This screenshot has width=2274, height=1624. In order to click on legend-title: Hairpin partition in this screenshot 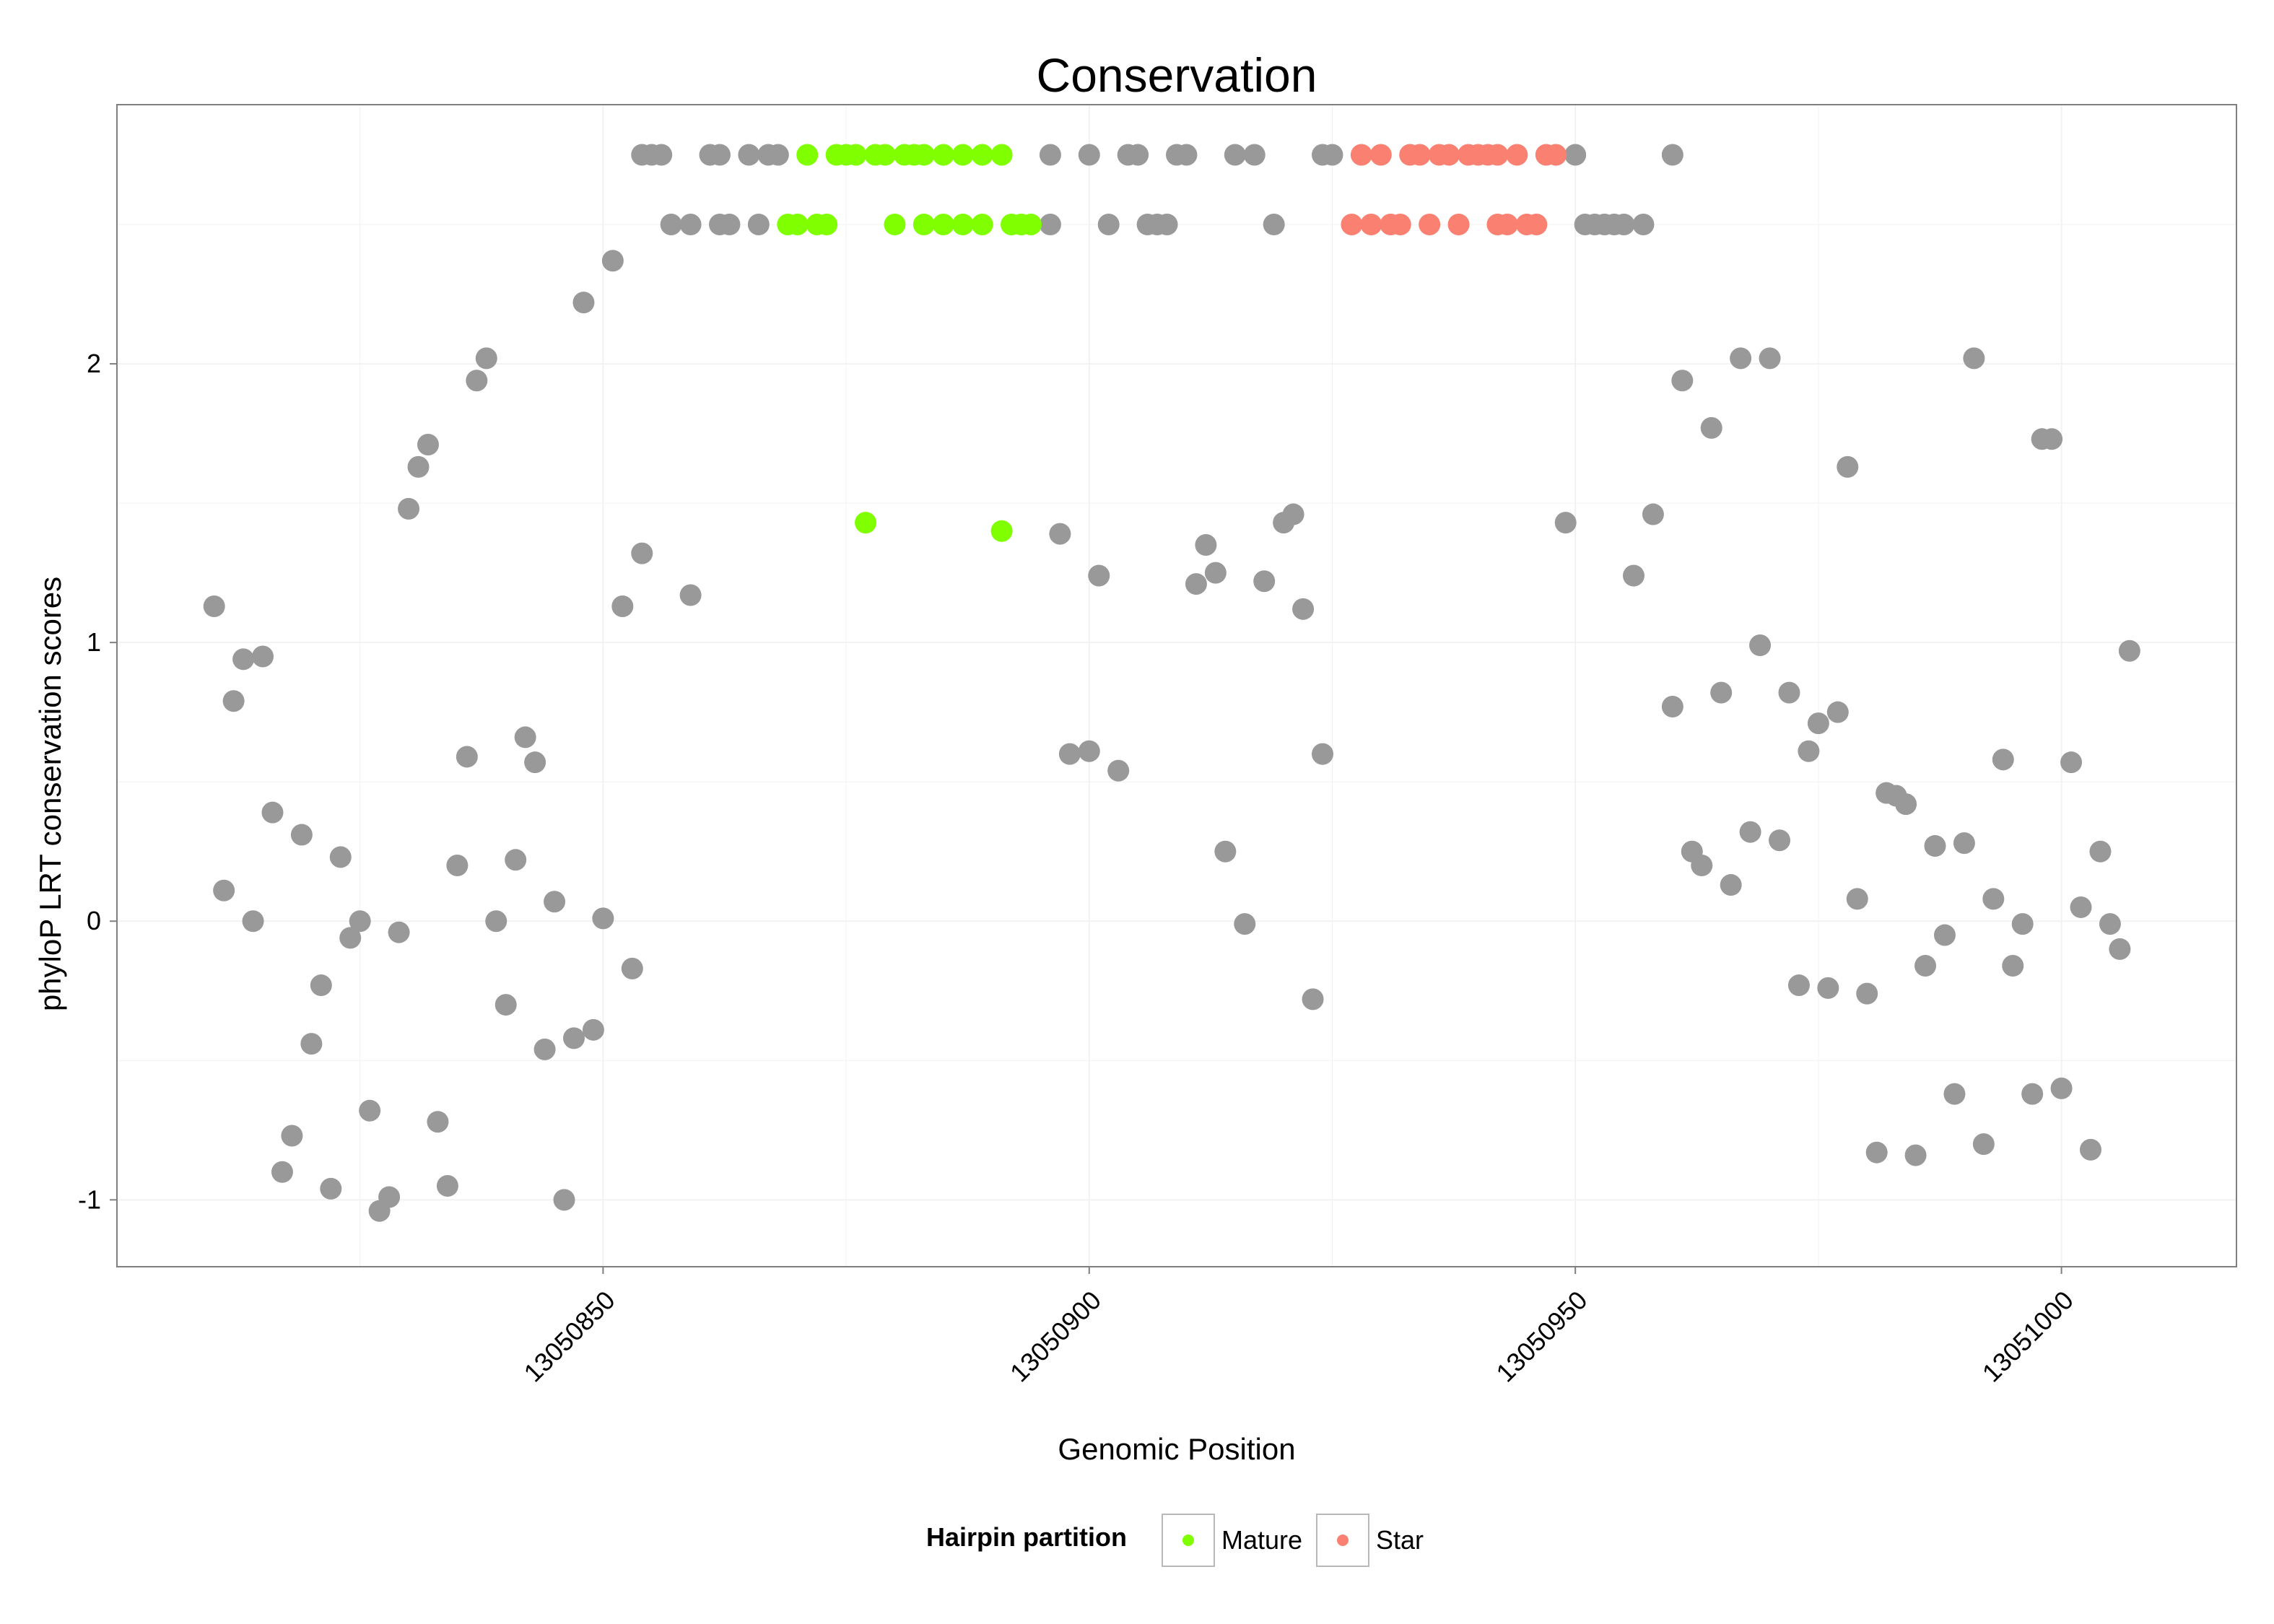, I will do `click(1026, 1537)`.